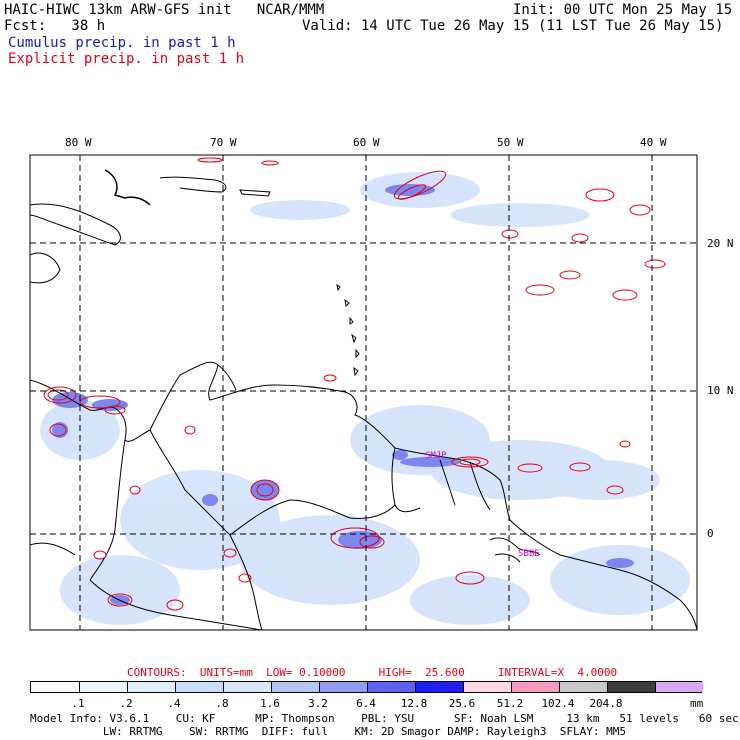  Describe the element at coordinates (126, 59) in the screenshot. I see `explicit-label: Explicit precip. in past 1 h` at that location.